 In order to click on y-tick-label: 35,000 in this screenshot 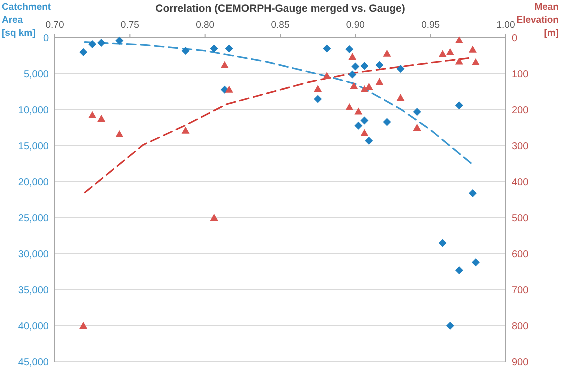, I will do `click(34, 291)`.